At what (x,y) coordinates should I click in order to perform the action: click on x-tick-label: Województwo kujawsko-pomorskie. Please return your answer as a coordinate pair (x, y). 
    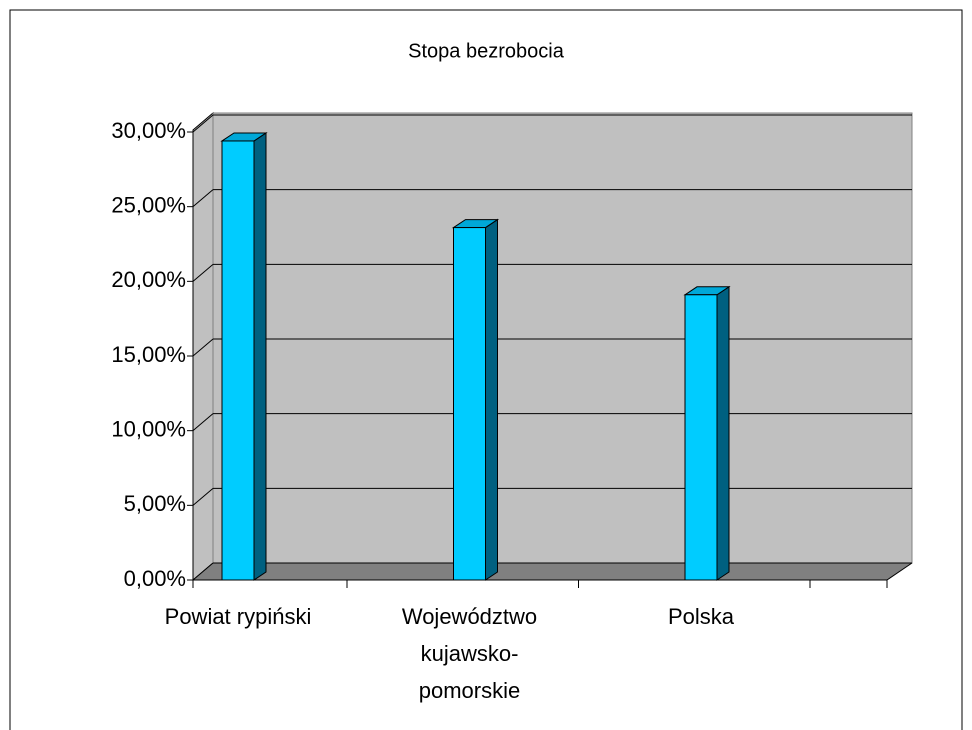
    Looking at the image, I should click on (469, 653).